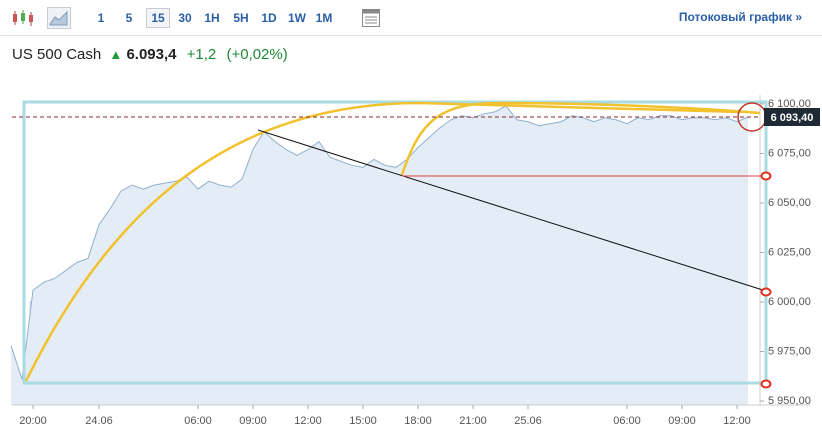 This screenshot has height=431, width=822. What do you see at coordinates (59, 18) in the screenshot?
I see `area-icon` at bounding box center [59, 18].